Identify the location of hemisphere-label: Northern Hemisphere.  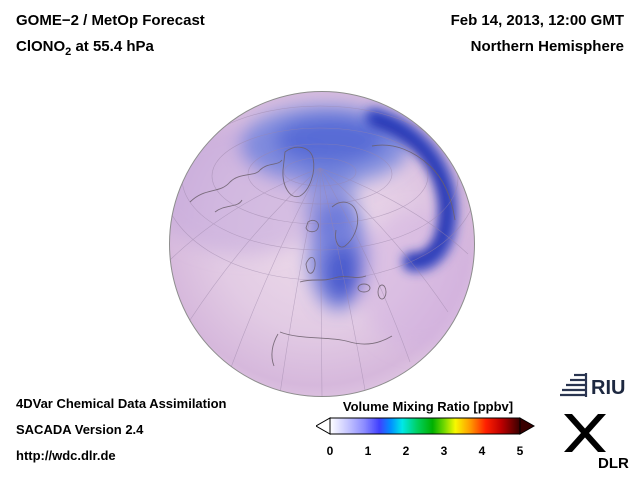
(547, 46).